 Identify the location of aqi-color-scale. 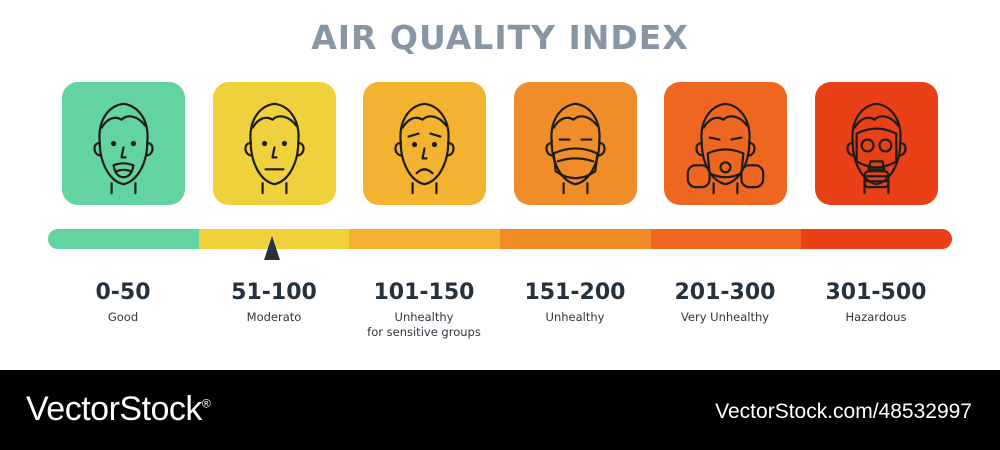
(500, 239).